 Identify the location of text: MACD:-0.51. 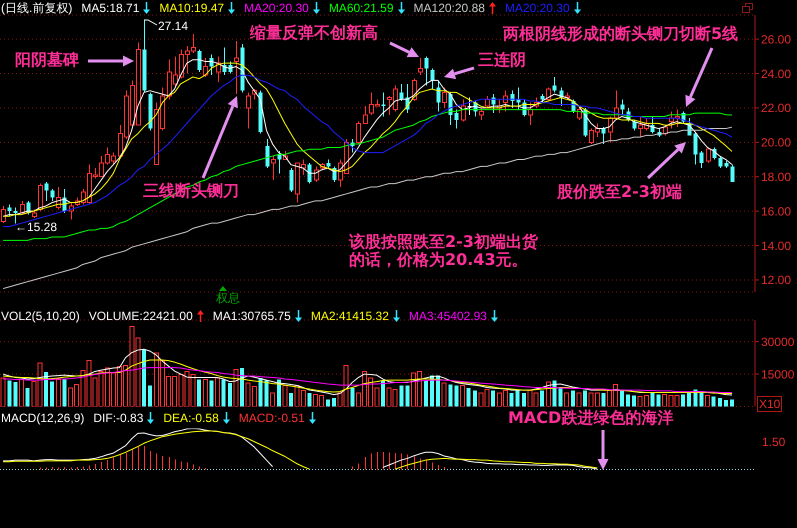
(271, 418).